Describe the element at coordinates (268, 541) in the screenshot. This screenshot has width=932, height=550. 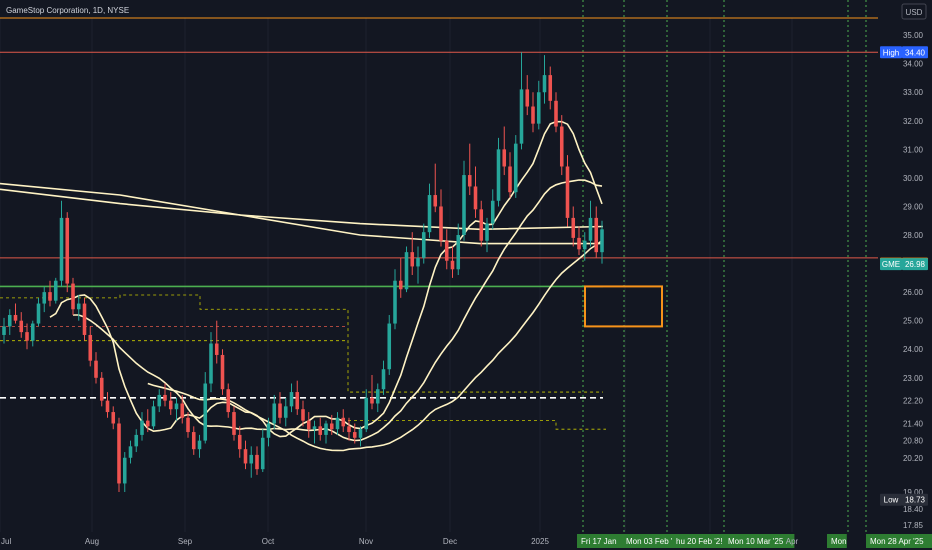
I see `time-label: Oct` at that location.